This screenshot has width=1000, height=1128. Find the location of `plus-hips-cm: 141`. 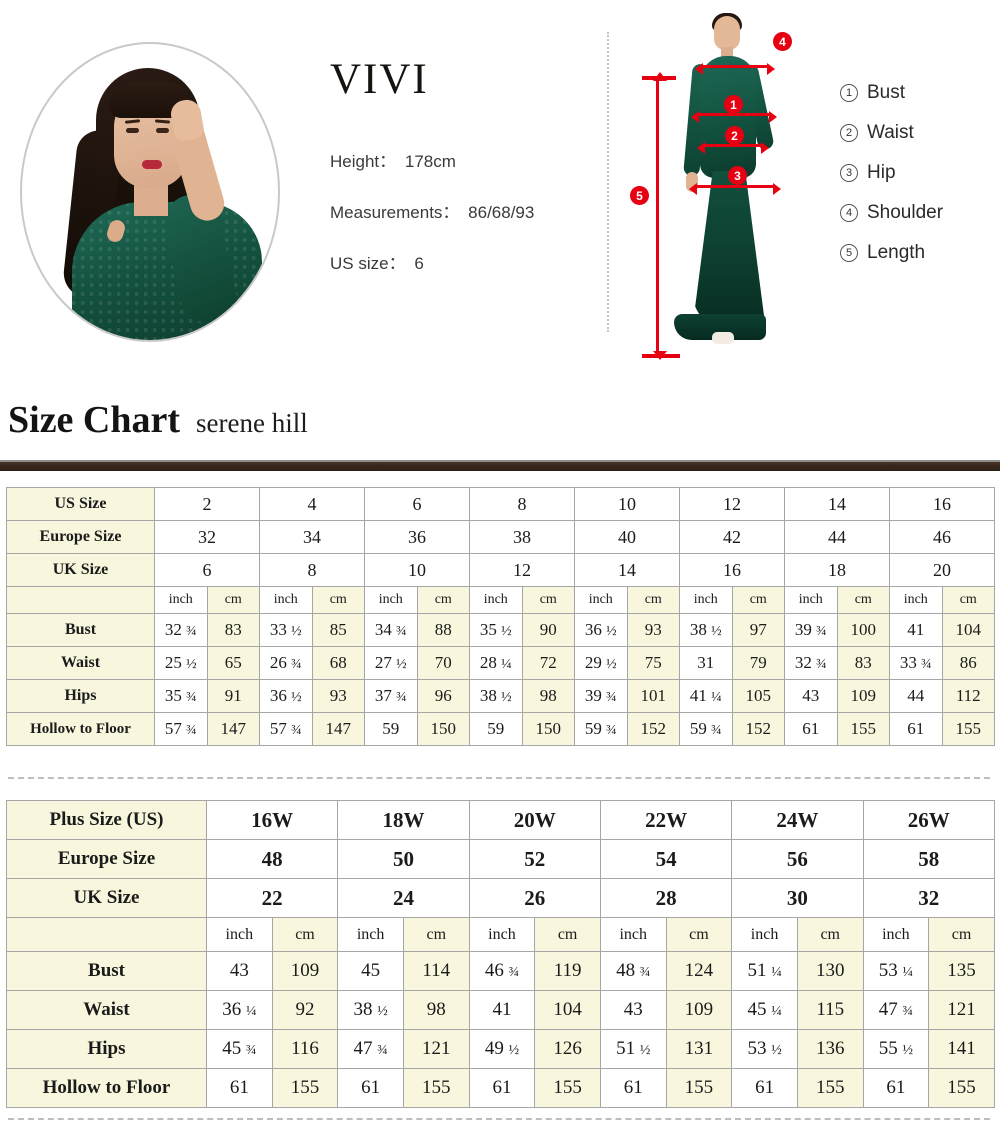

plus-hips-cm: 141 is located at coordinates (961, 1049).